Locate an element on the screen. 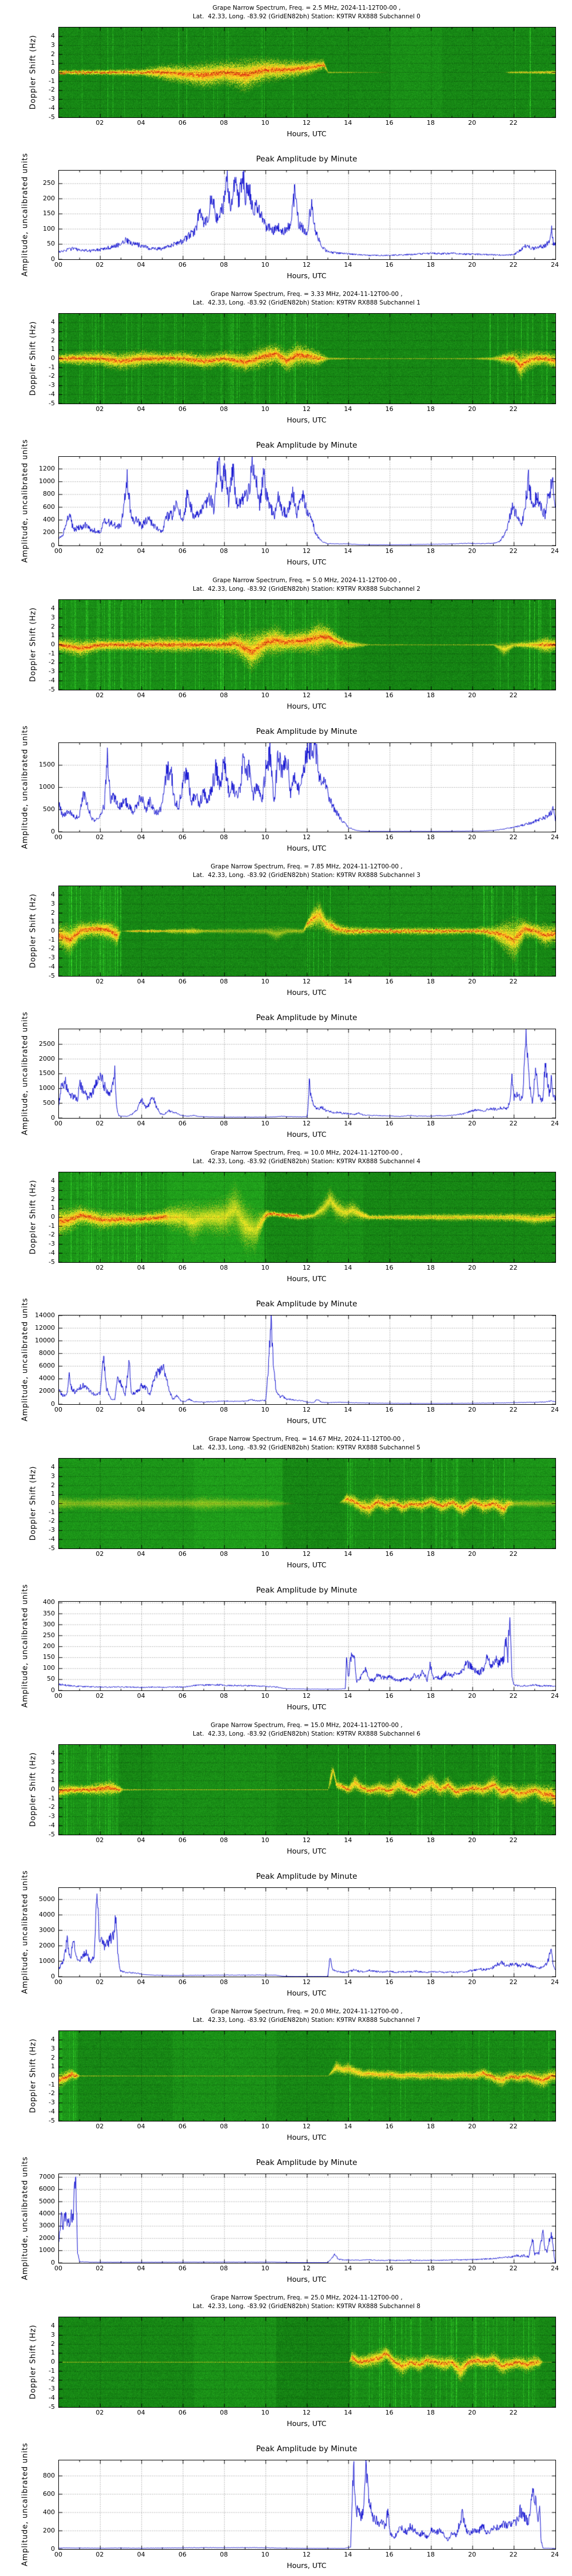  amplitude-chart-title: Peak Amplitude by Minute is located at coordinates (306, 1017).